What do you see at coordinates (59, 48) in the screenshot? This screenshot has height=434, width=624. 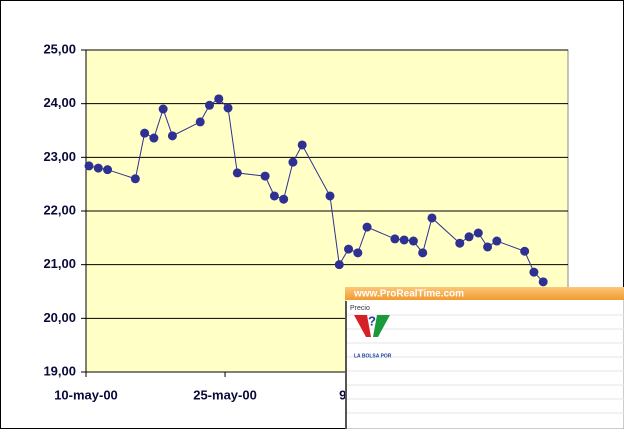 I see `y-tick-label: 25,00` at bounding box center [59, 48].